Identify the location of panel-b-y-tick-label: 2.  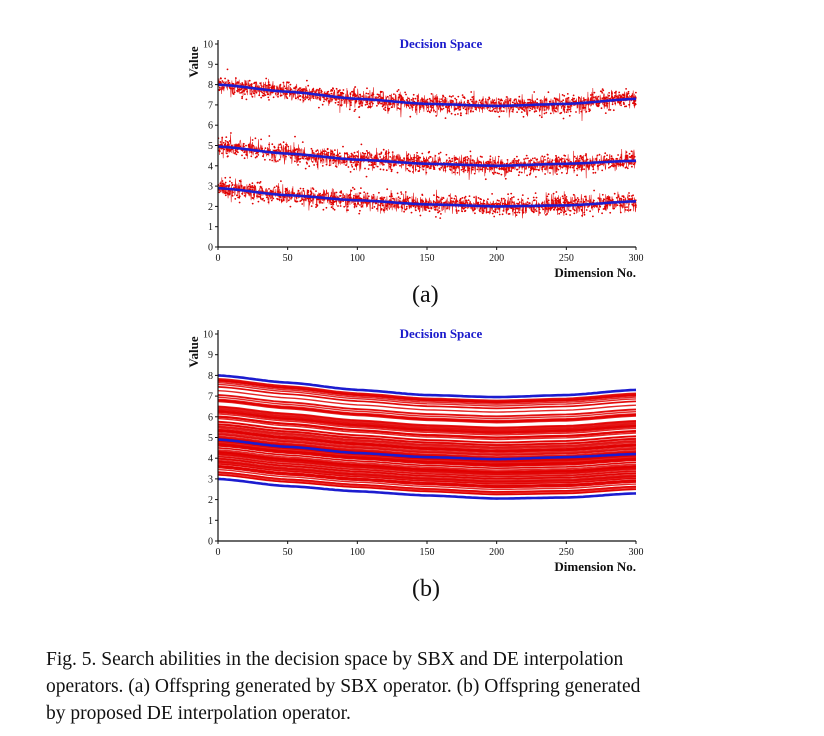
(210, 500).